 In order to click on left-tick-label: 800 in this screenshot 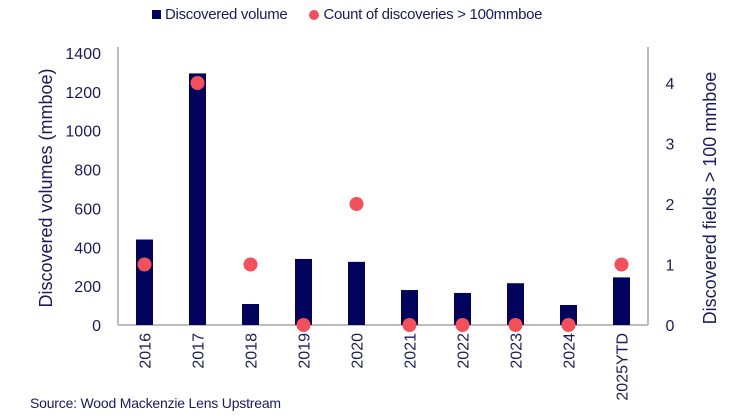, I will do `click(87, 171)`.